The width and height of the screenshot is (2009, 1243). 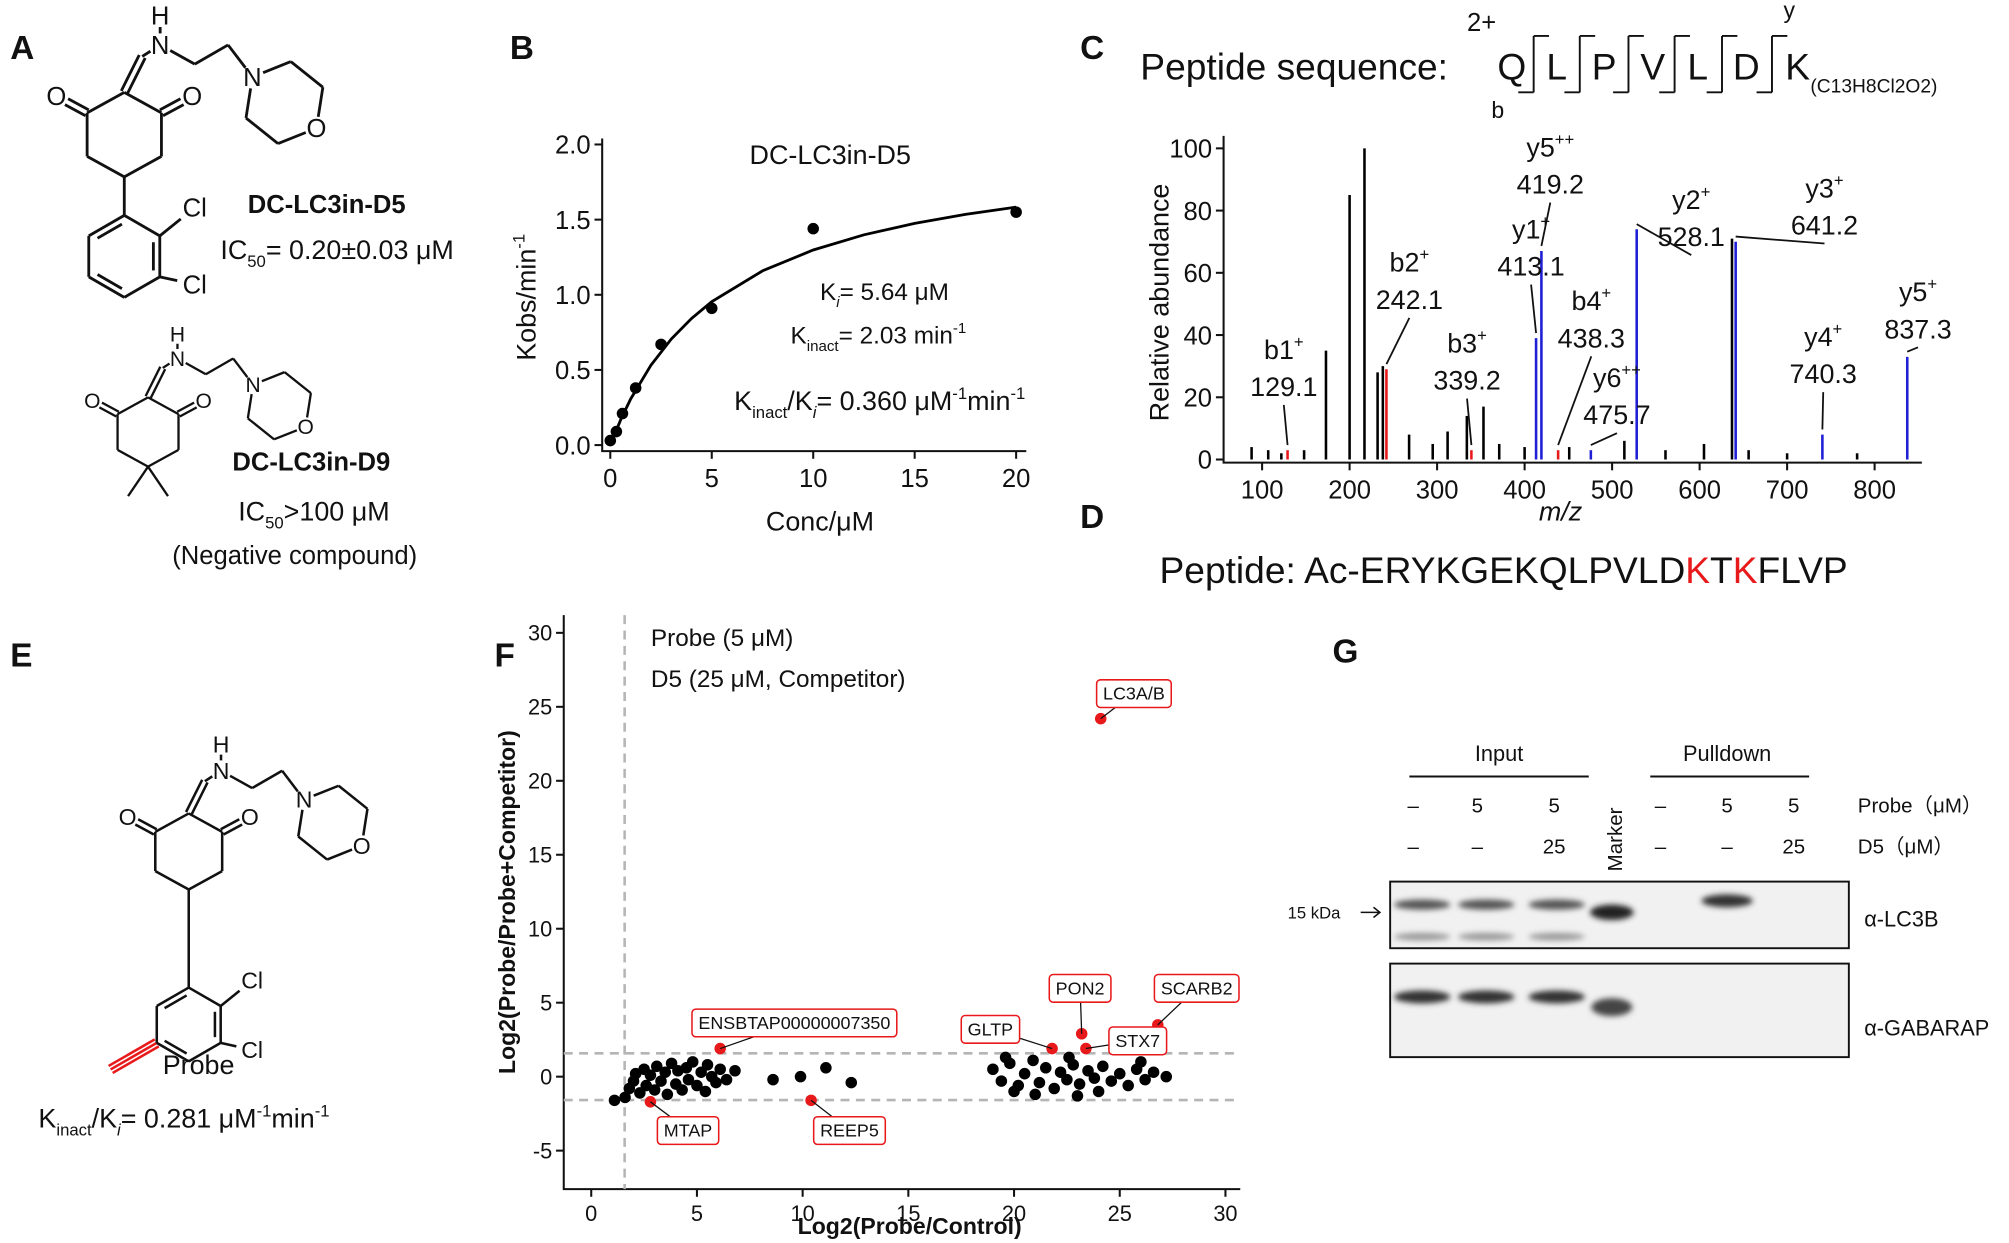 What do you see at coordinates (1726, 805) in the screenshot?
I see `lane-label: 5` at bounding box center [1726, 805].